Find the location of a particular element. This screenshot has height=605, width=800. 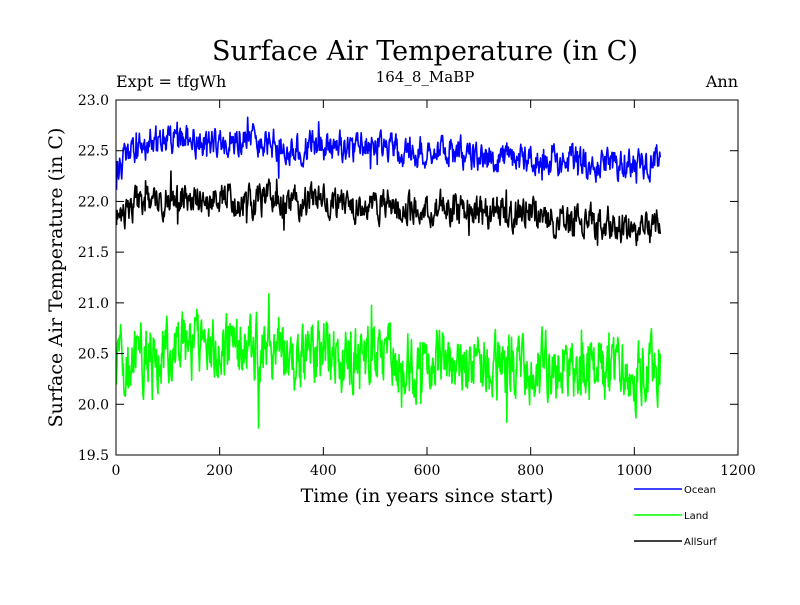

y-tick-label-23.0: 23.0 is located at coordinates (93, 101).